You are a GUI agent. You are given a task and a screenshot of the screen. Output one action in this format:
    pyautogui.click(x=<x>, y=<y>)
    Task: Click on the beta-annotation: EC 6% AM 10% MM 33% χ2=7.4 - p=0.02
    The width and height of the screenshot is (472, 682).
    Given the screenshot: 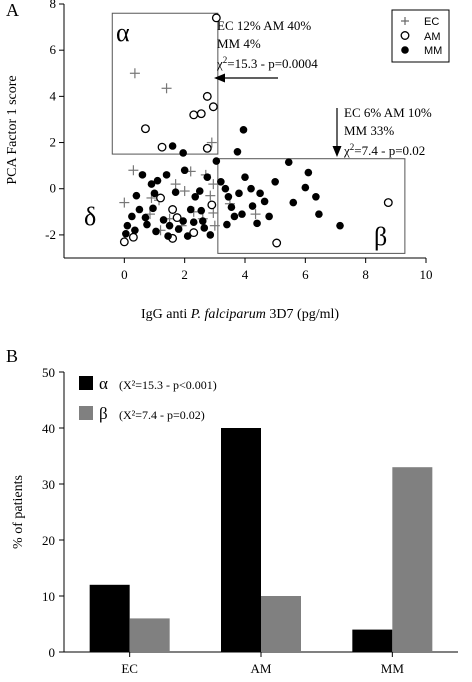 What is the action you would take?
    pyautogui.click(x=382, y=131)
    